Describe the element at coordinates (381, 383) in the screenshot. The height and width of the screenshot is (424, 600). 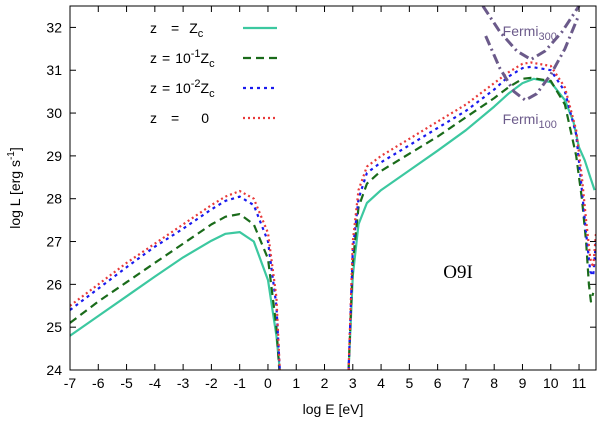
I see `x-tick-label: 4` at that location.